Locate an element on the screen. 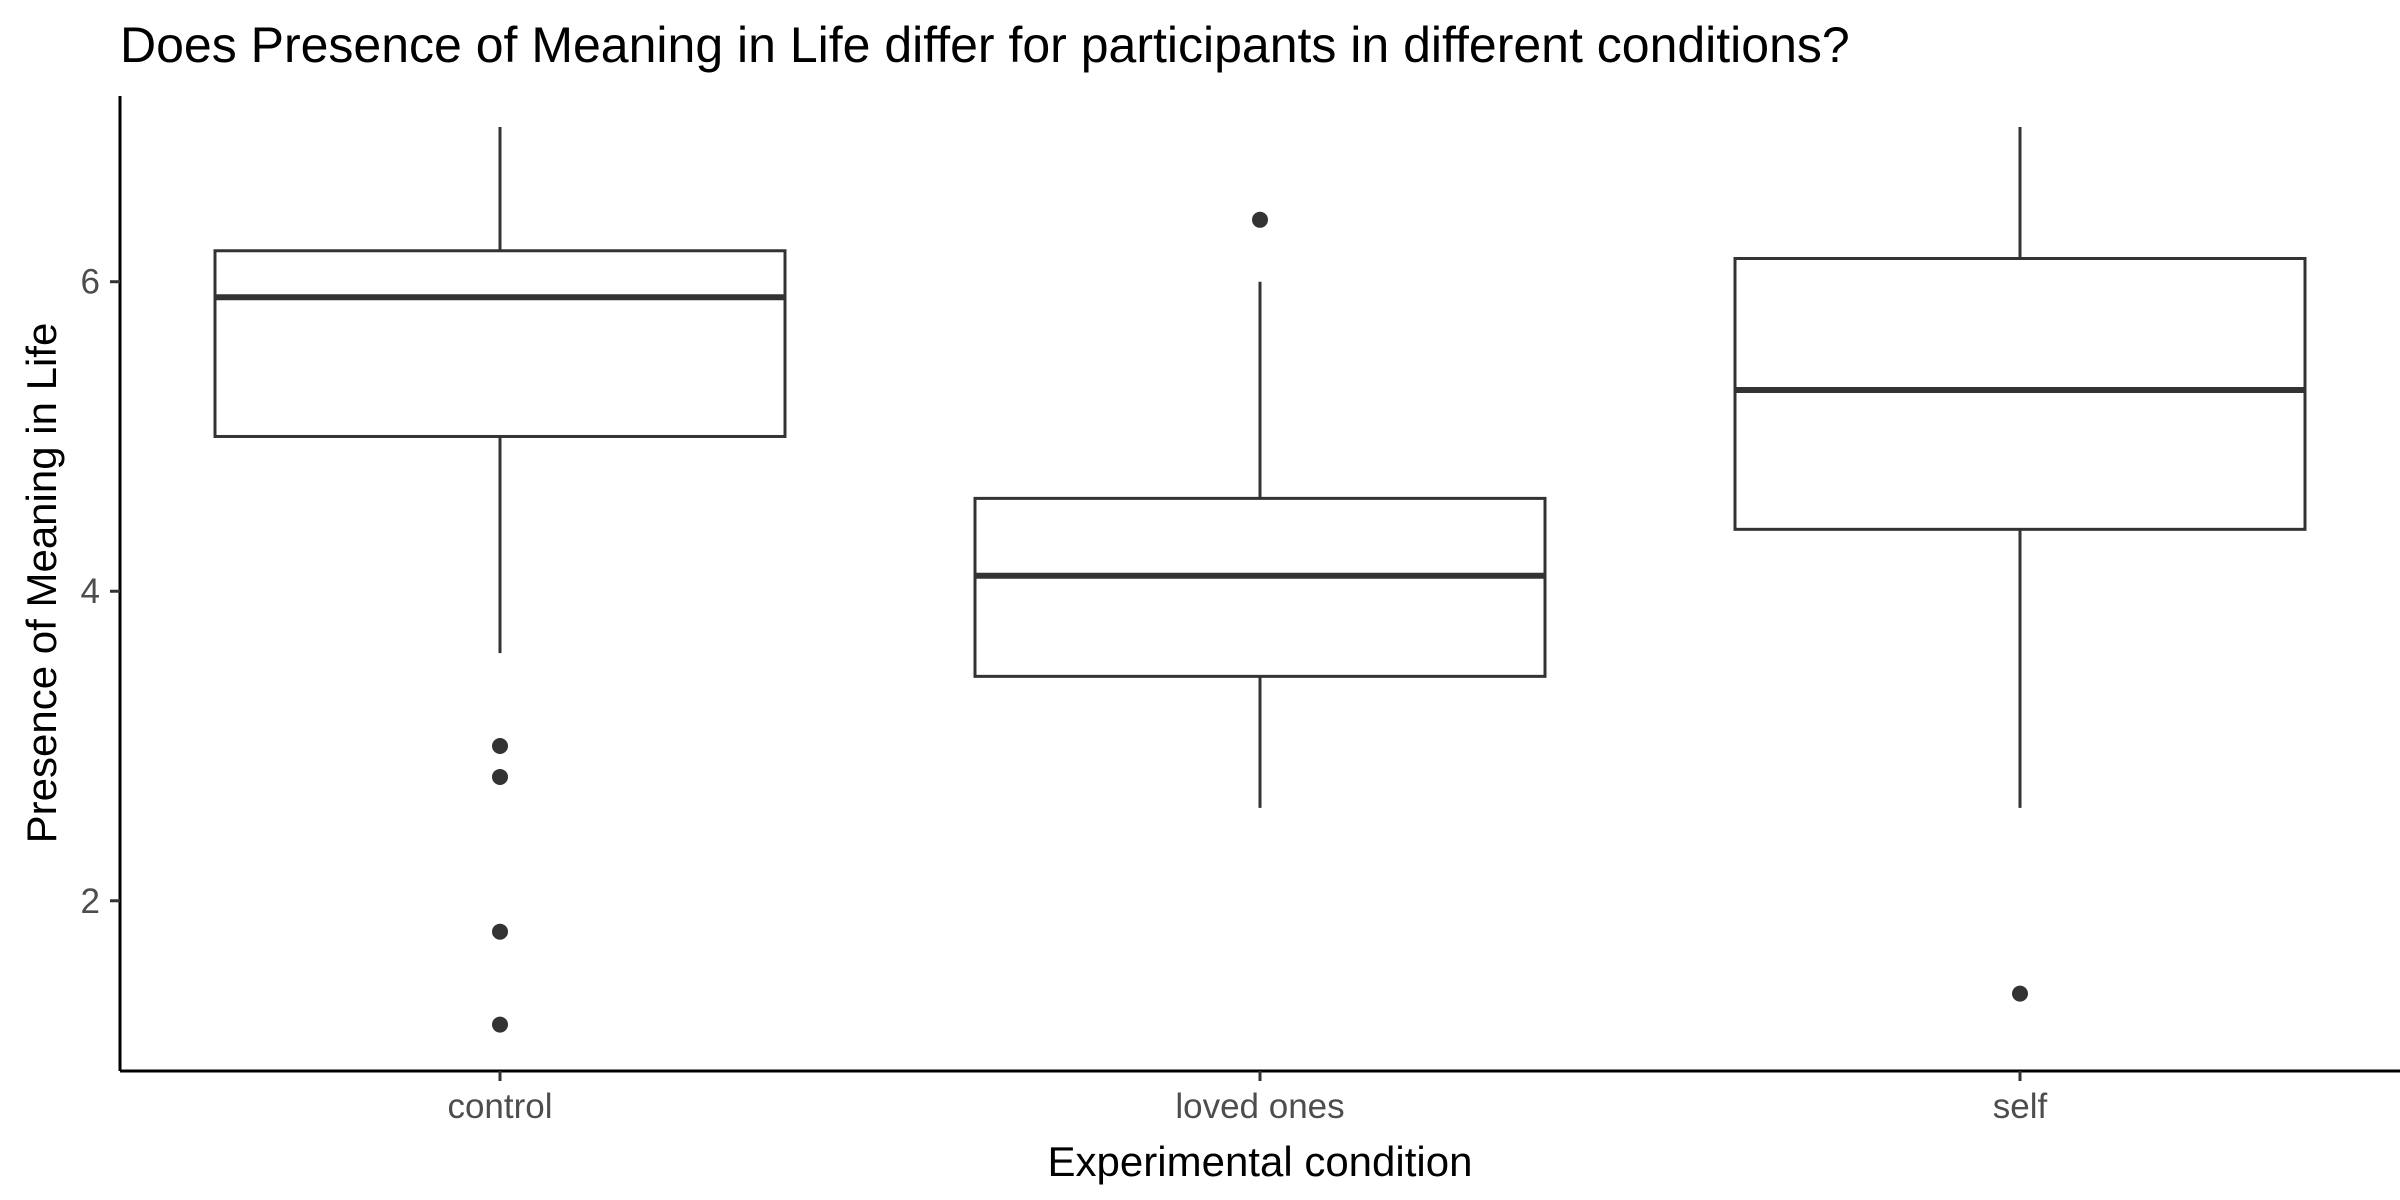 The width and height of the screenshot is (2400, 1200). x-tick-label: control is located at coordinates (499, 1106).